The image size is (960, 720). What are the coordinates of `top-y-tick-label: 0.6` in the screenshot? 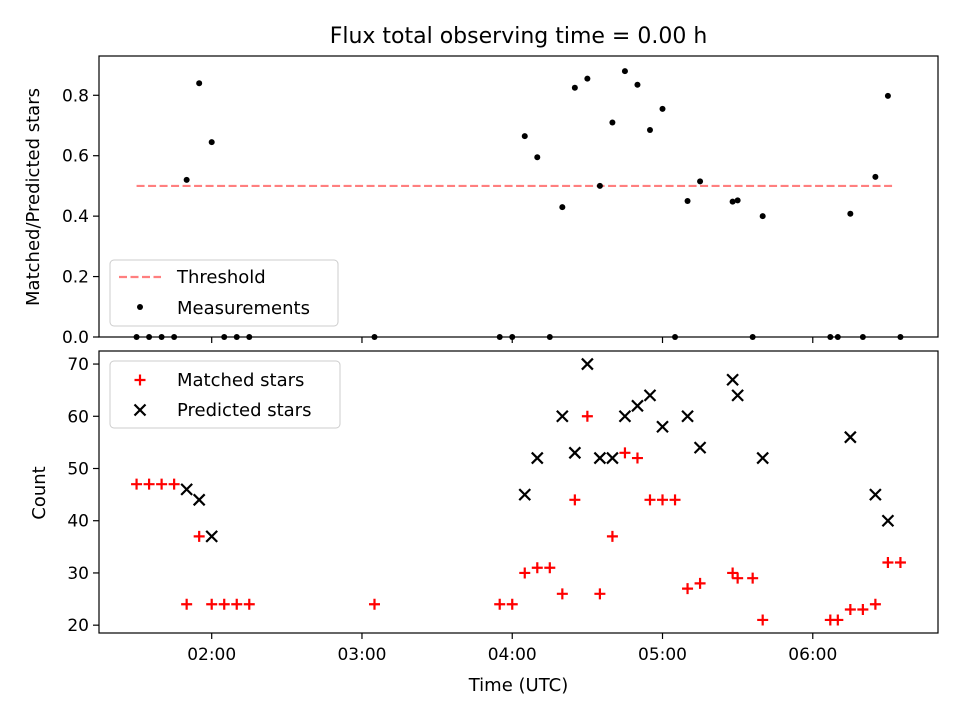 It's located at (75, 157).